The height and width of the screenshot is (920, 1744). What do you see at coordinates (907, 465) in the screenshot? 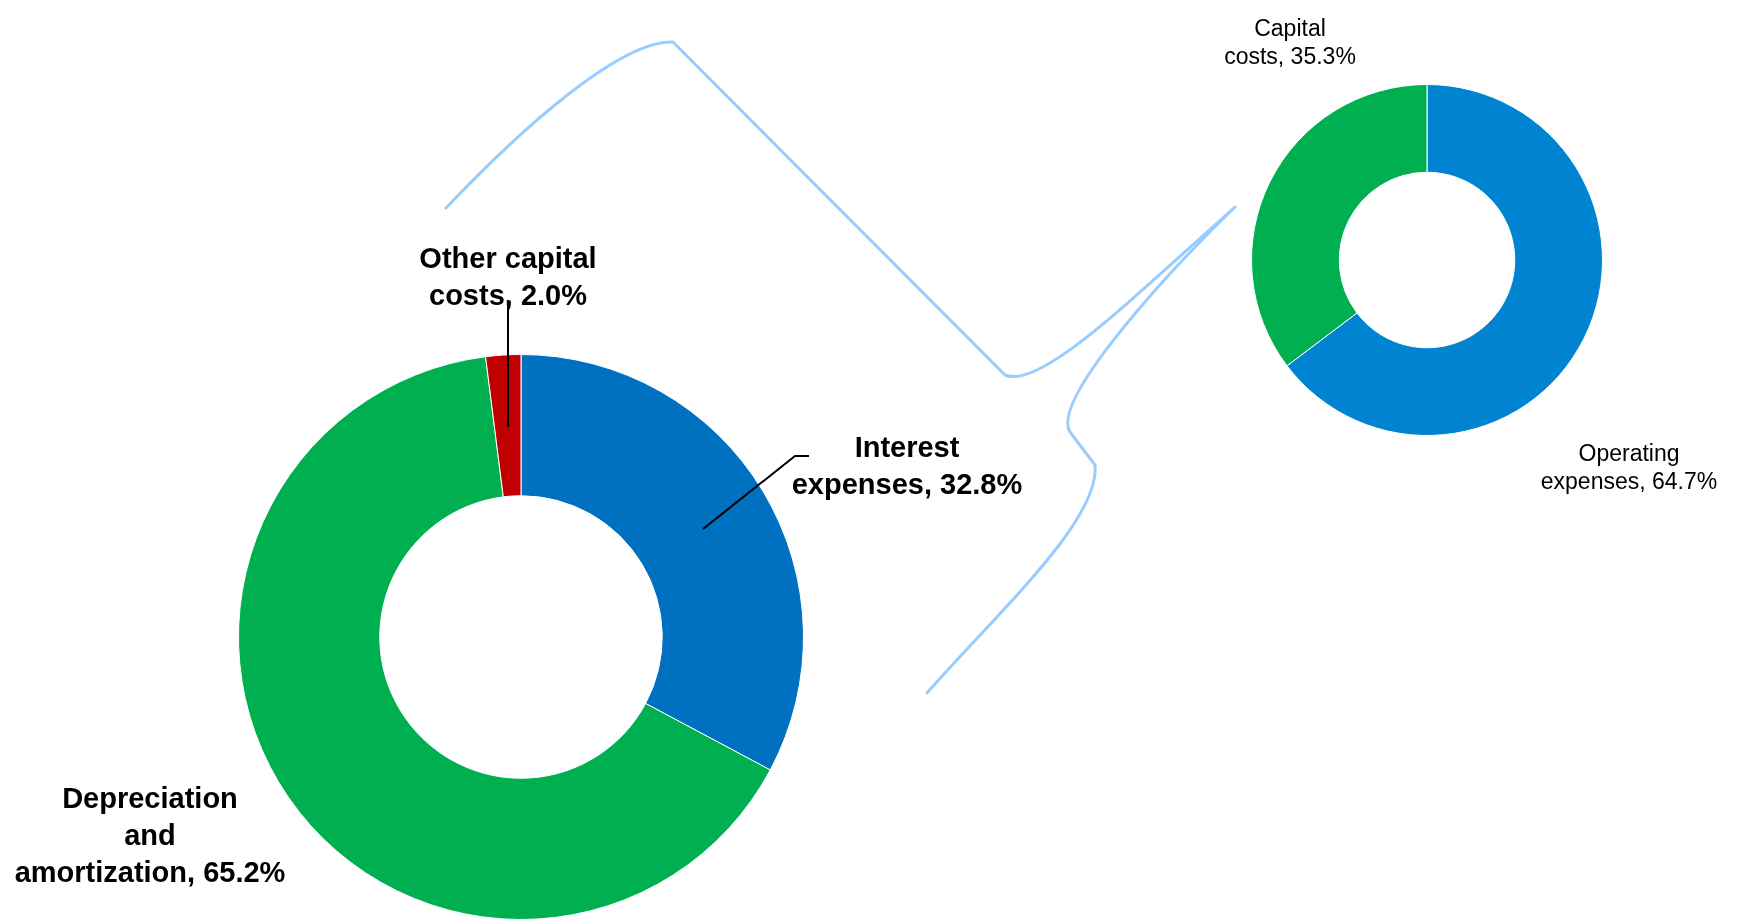
I see `slice-label: Interest expenses, 32.8%` at bounding box center [907, 465].